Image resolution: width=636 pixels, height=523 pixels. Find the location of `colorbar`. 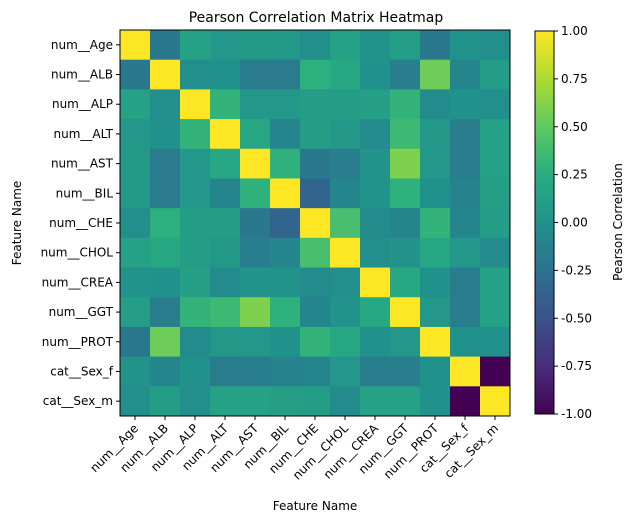

colorbar is located at coordinates (544, 222).